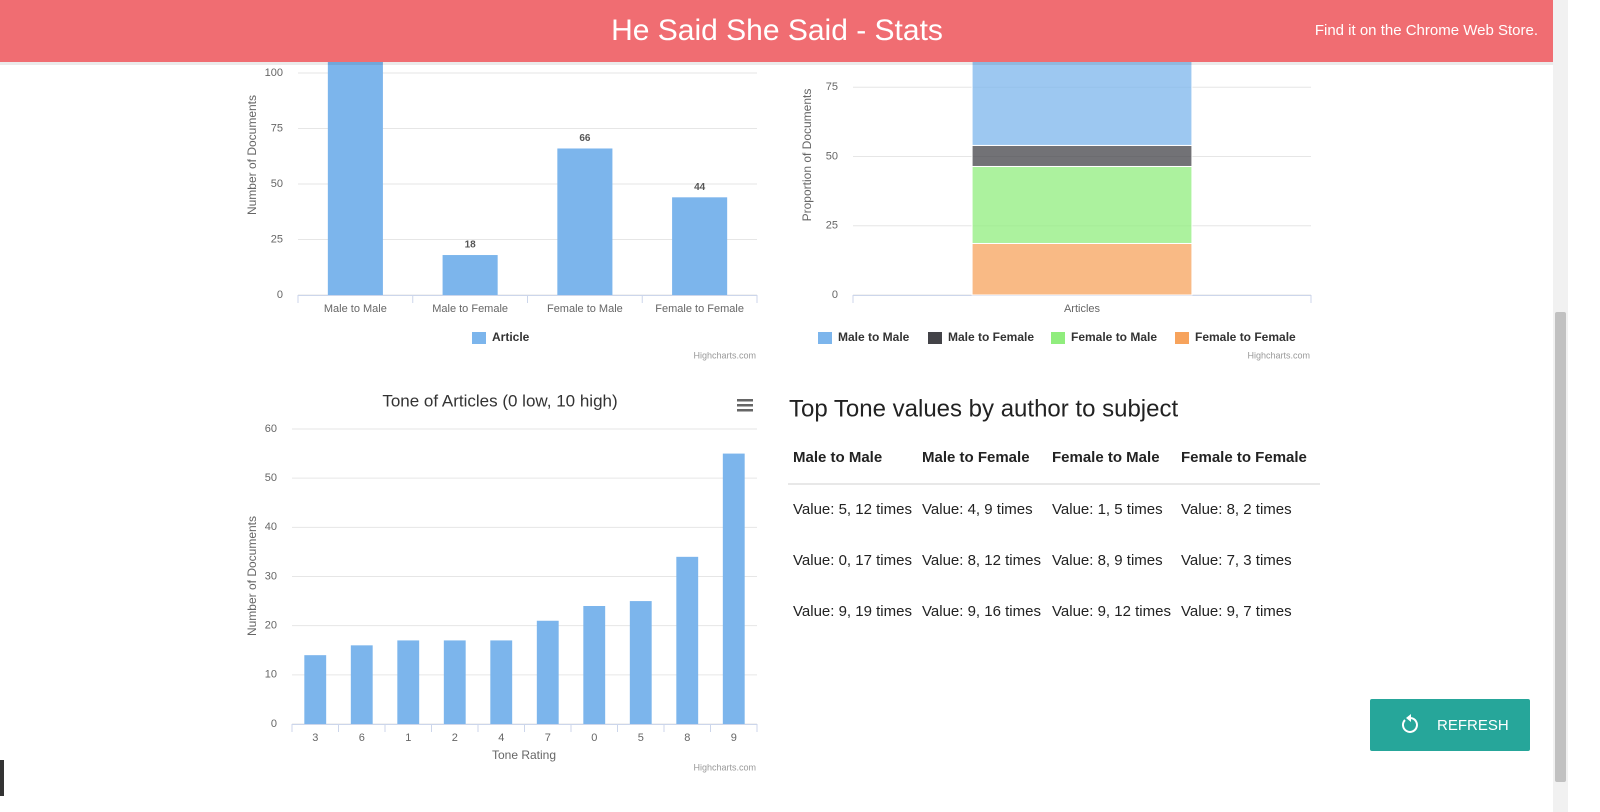  Describe the element at coordinates (455, 738) in the screenshot. I see `x-tick-label: 2` at that location.